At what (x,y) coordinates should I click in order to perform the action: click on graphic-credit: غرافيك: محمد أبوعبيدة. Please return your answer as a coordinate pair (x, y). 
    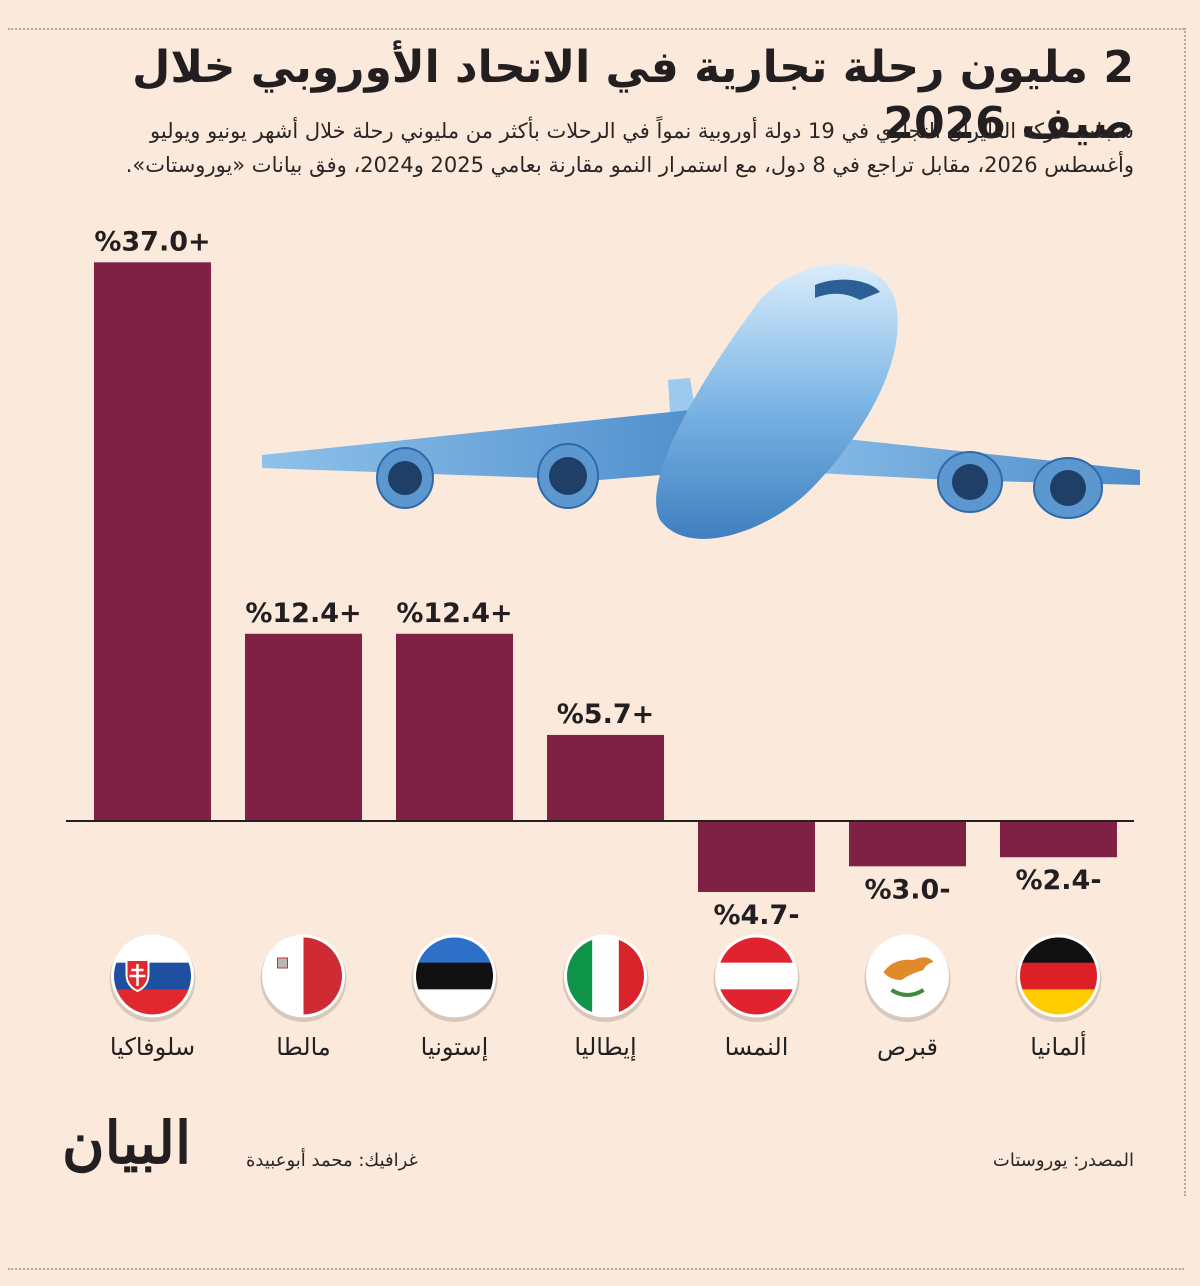
    Looking at the image, I should click on (332, 1160).